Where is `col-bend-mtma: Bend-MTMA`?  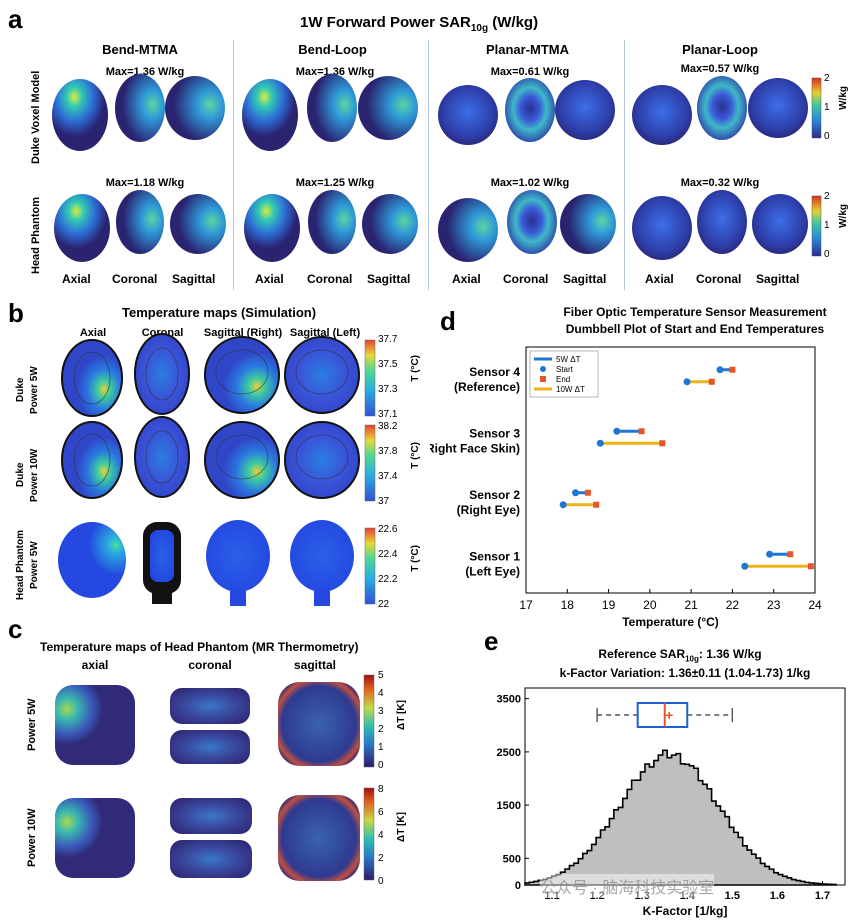 col-bend-mtma: Bend-MTMA is located at coordinates (140, 49).